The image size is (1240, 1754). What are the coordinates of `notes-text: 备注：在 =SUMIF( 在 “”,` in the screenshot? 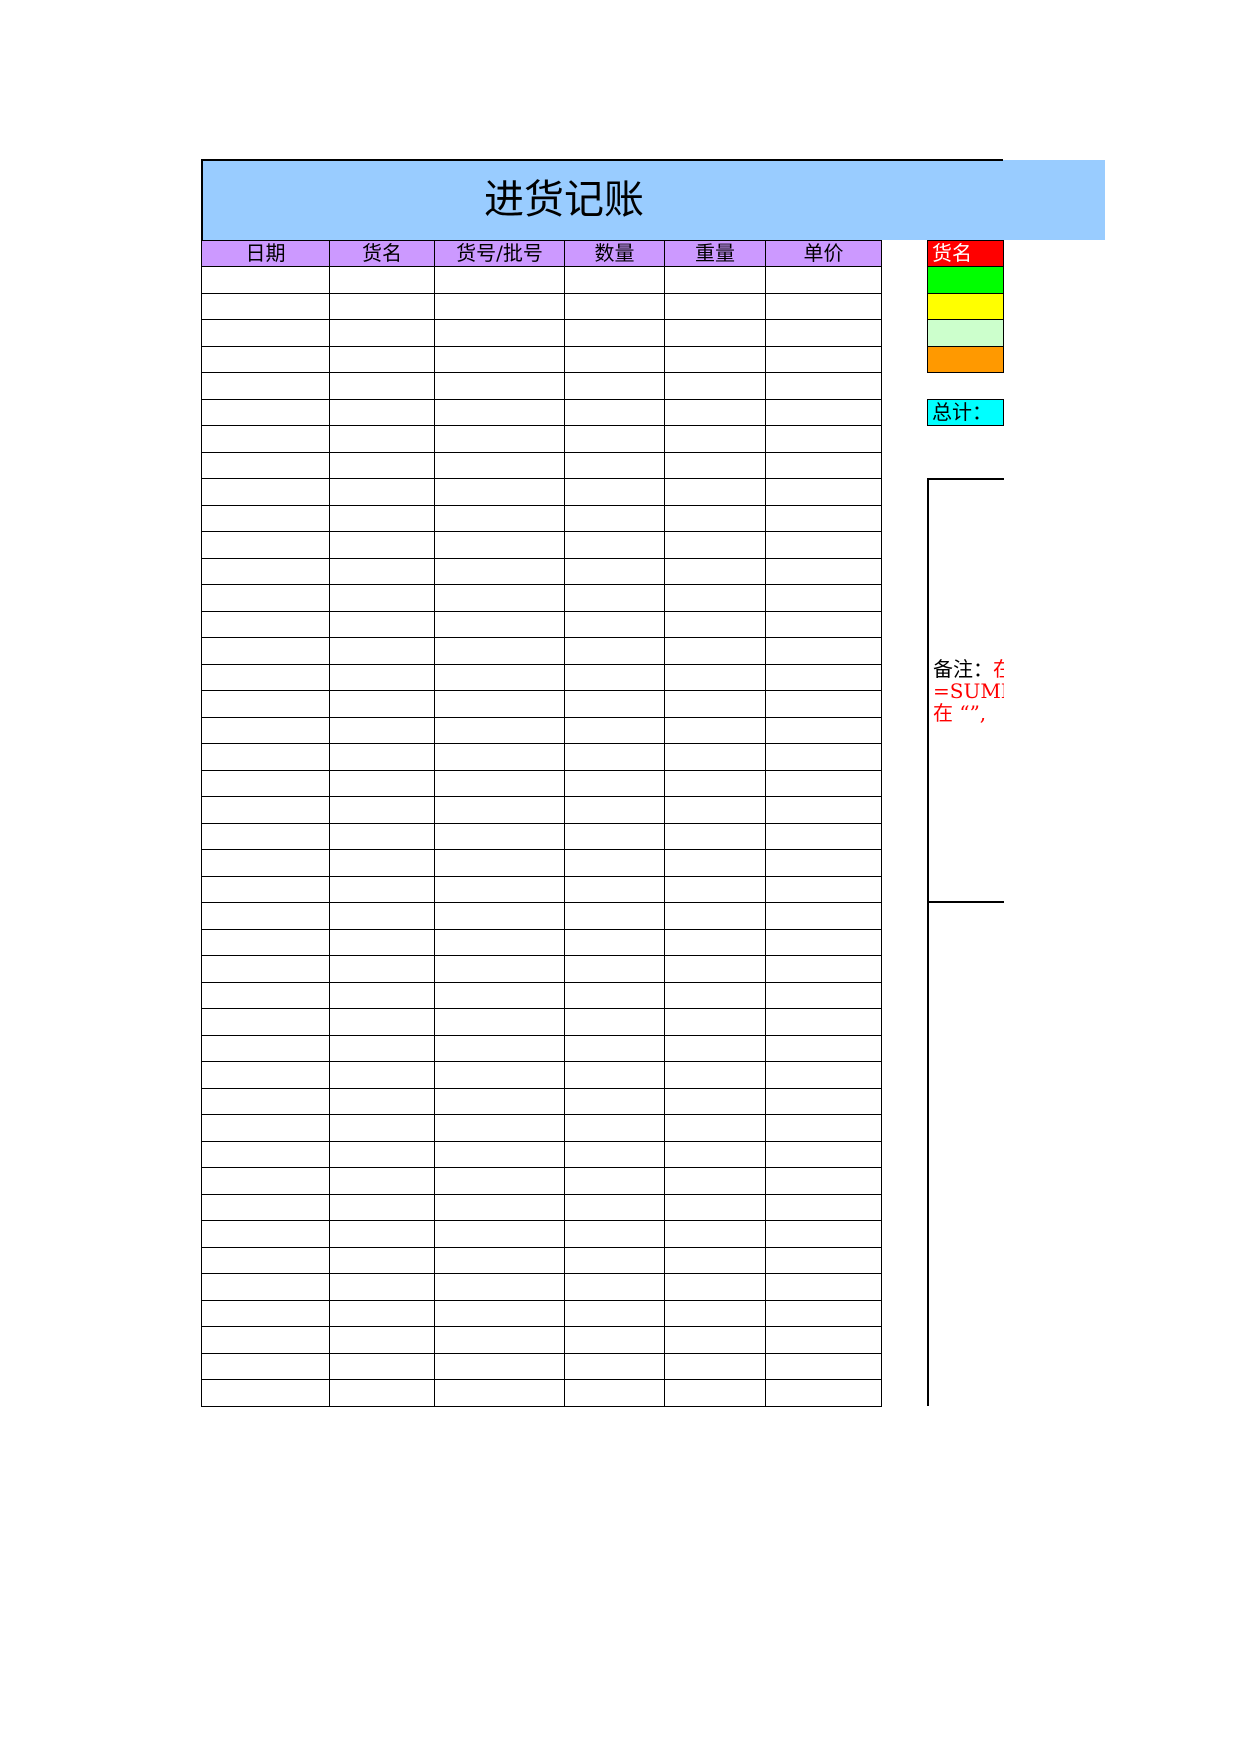 It's located at (968, 691).